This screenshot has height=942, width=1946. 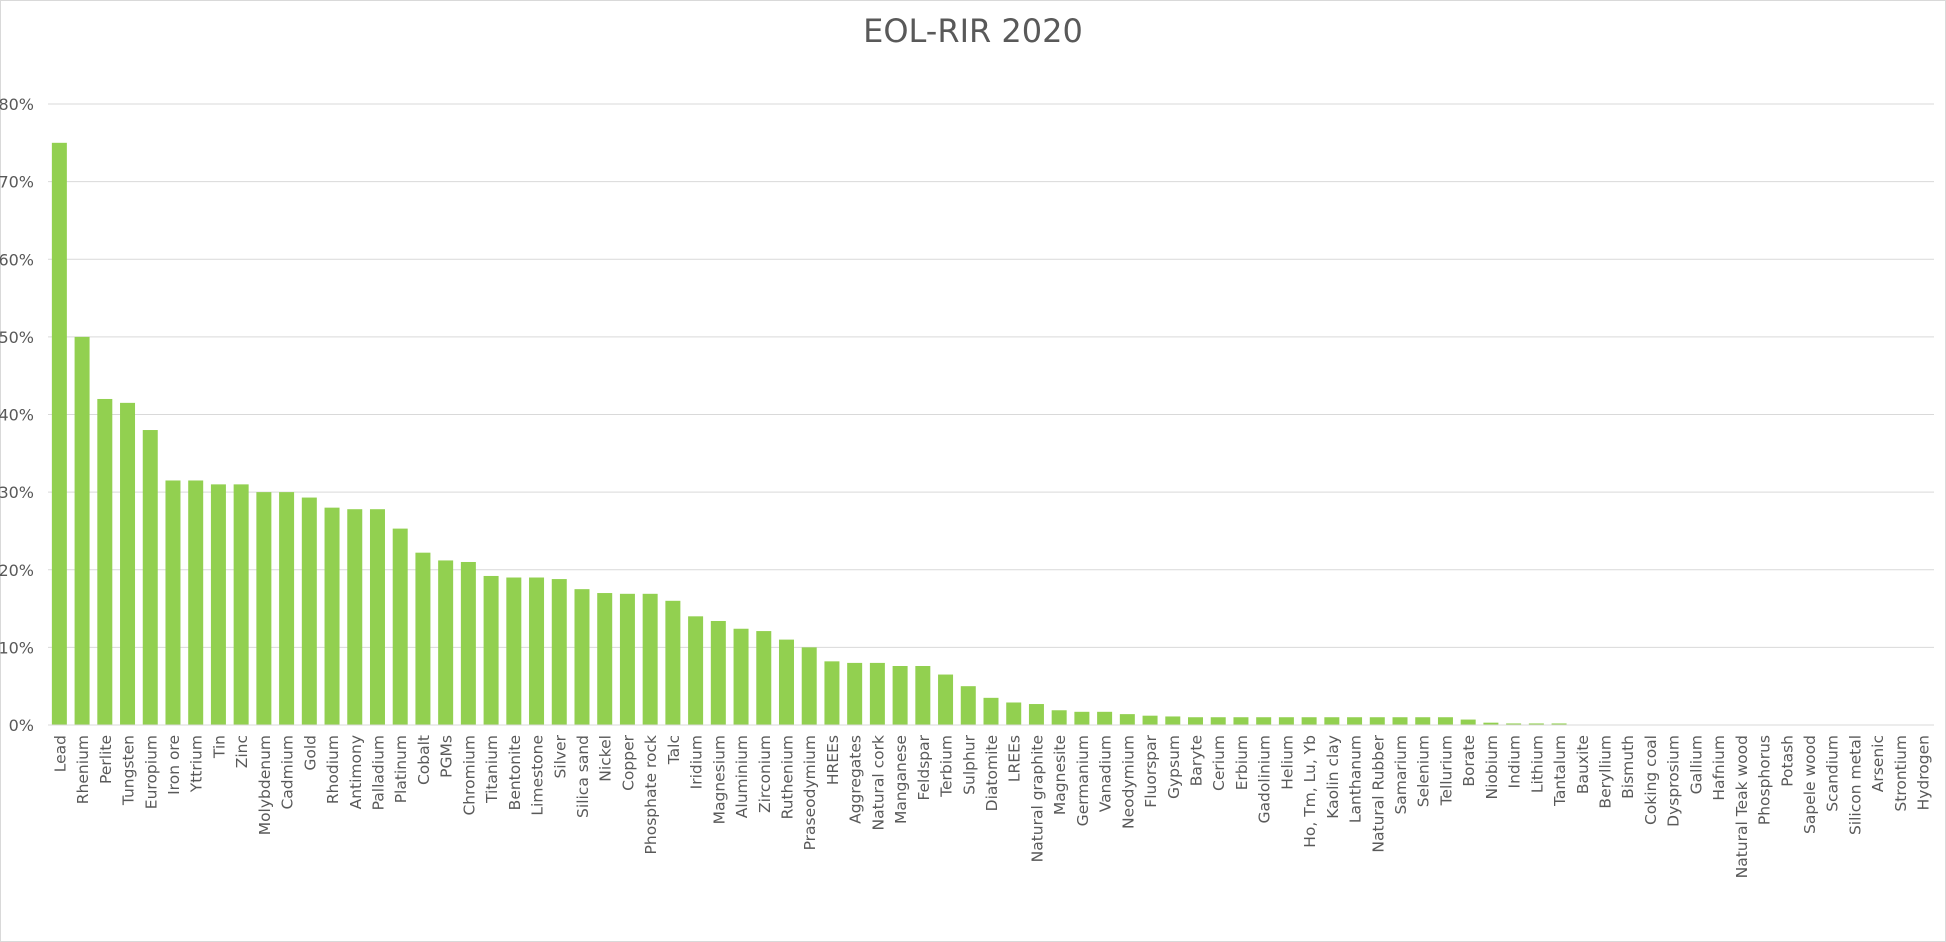 I want to click on x-category-label: Cerium, so click(x=1219, y=763).